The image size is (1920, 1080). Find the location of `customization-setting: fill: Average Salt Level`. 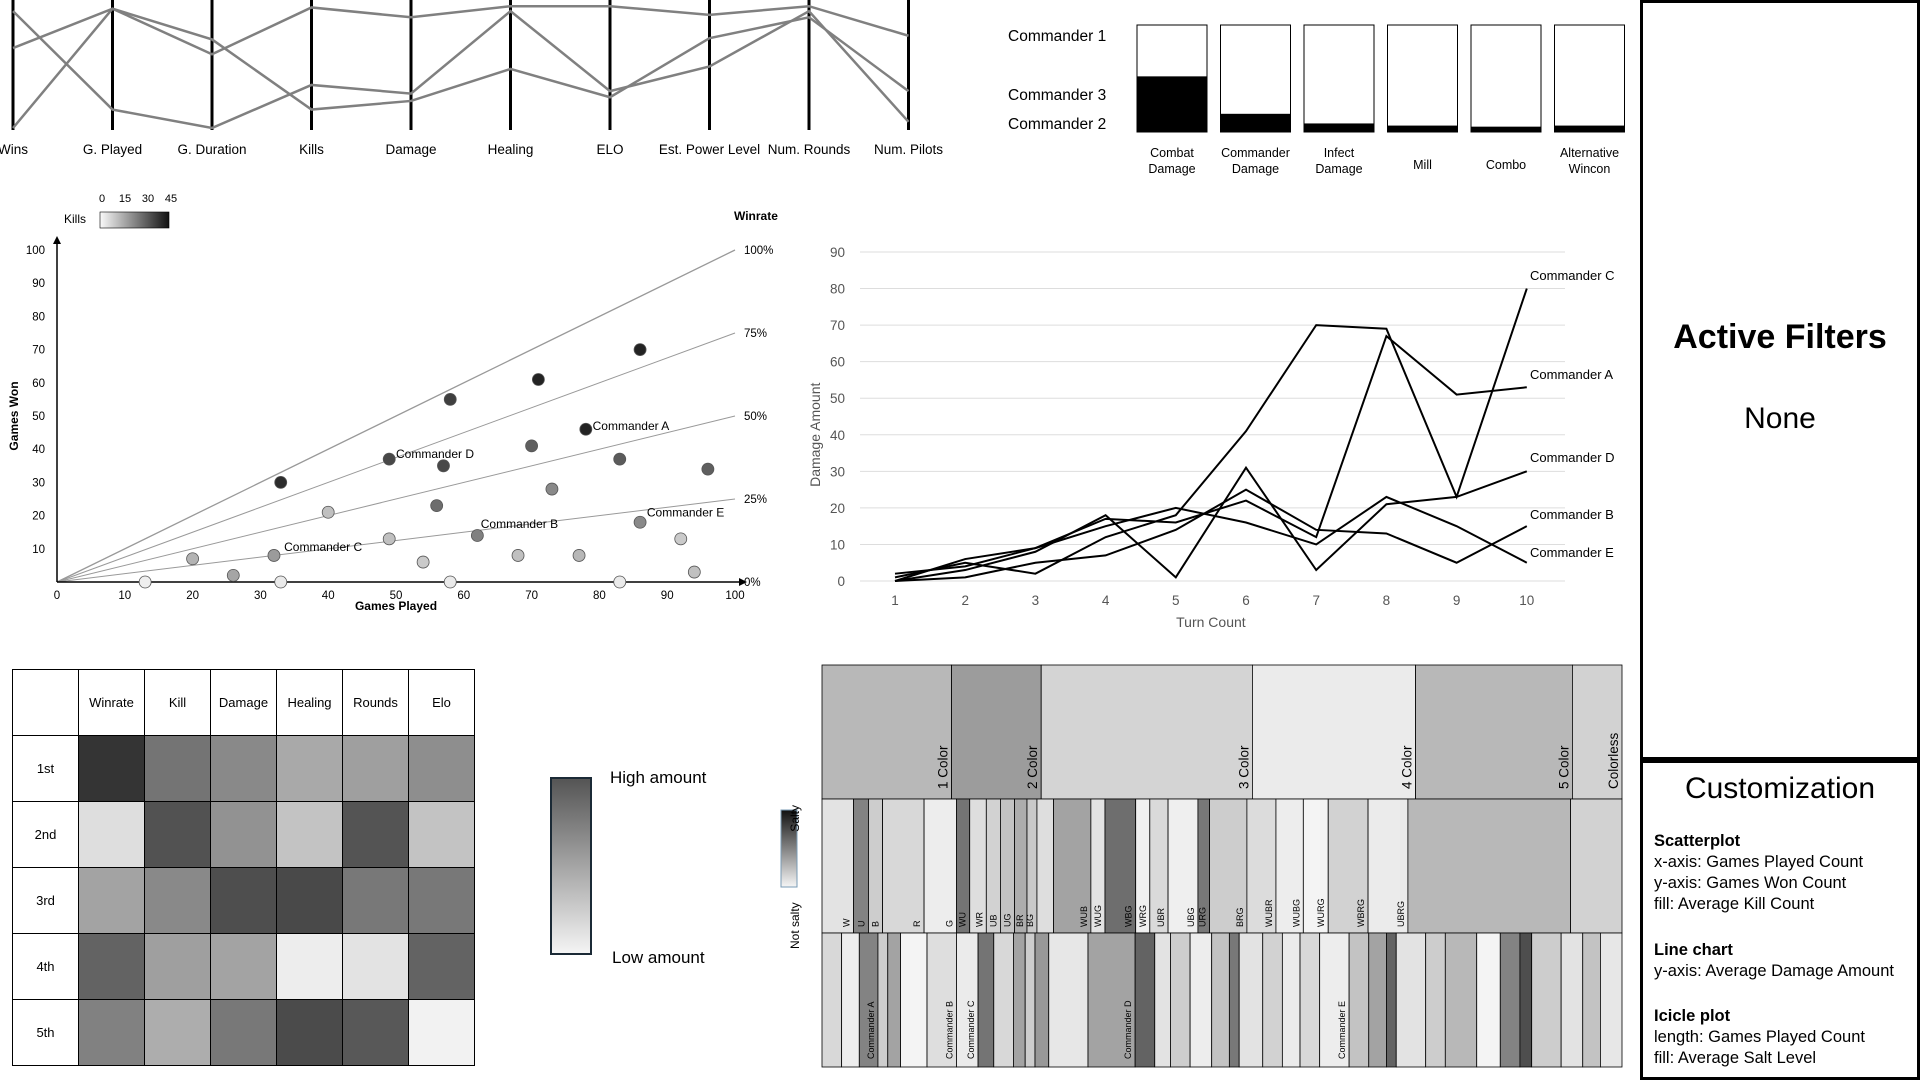

customization-setting: fill: Average Salt Level is located at coordinates (1735, 1058).